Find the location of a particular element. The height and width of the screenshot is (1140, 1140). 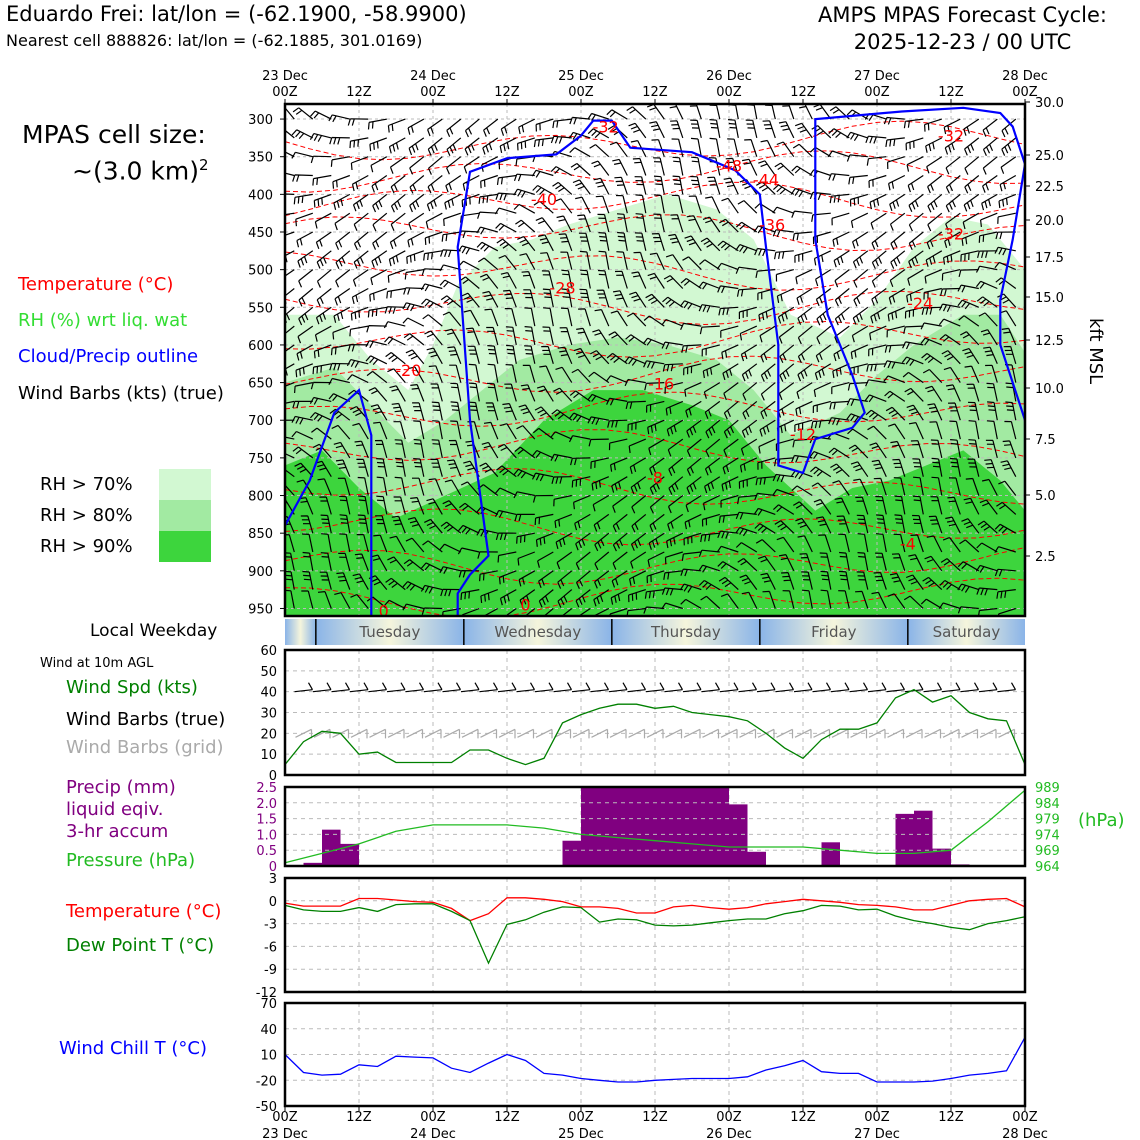

temp-panel-ytick: -9 is located at coordinates (270, 970).